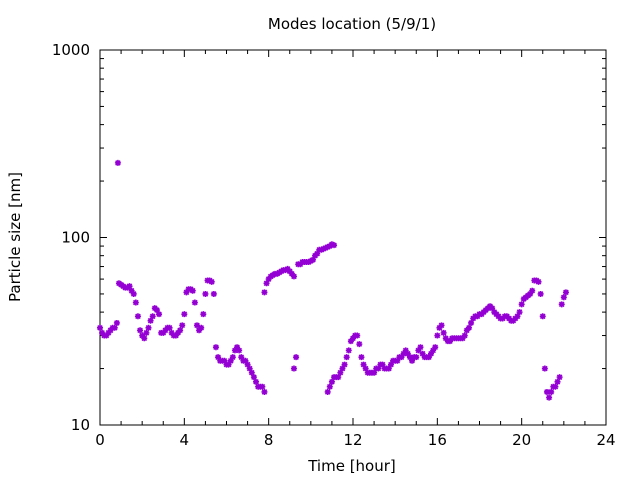  What do you see at coordinates (100, 440) in the screenshot?
I see `x-tick-label: 0` at bounding box center [100, 440].